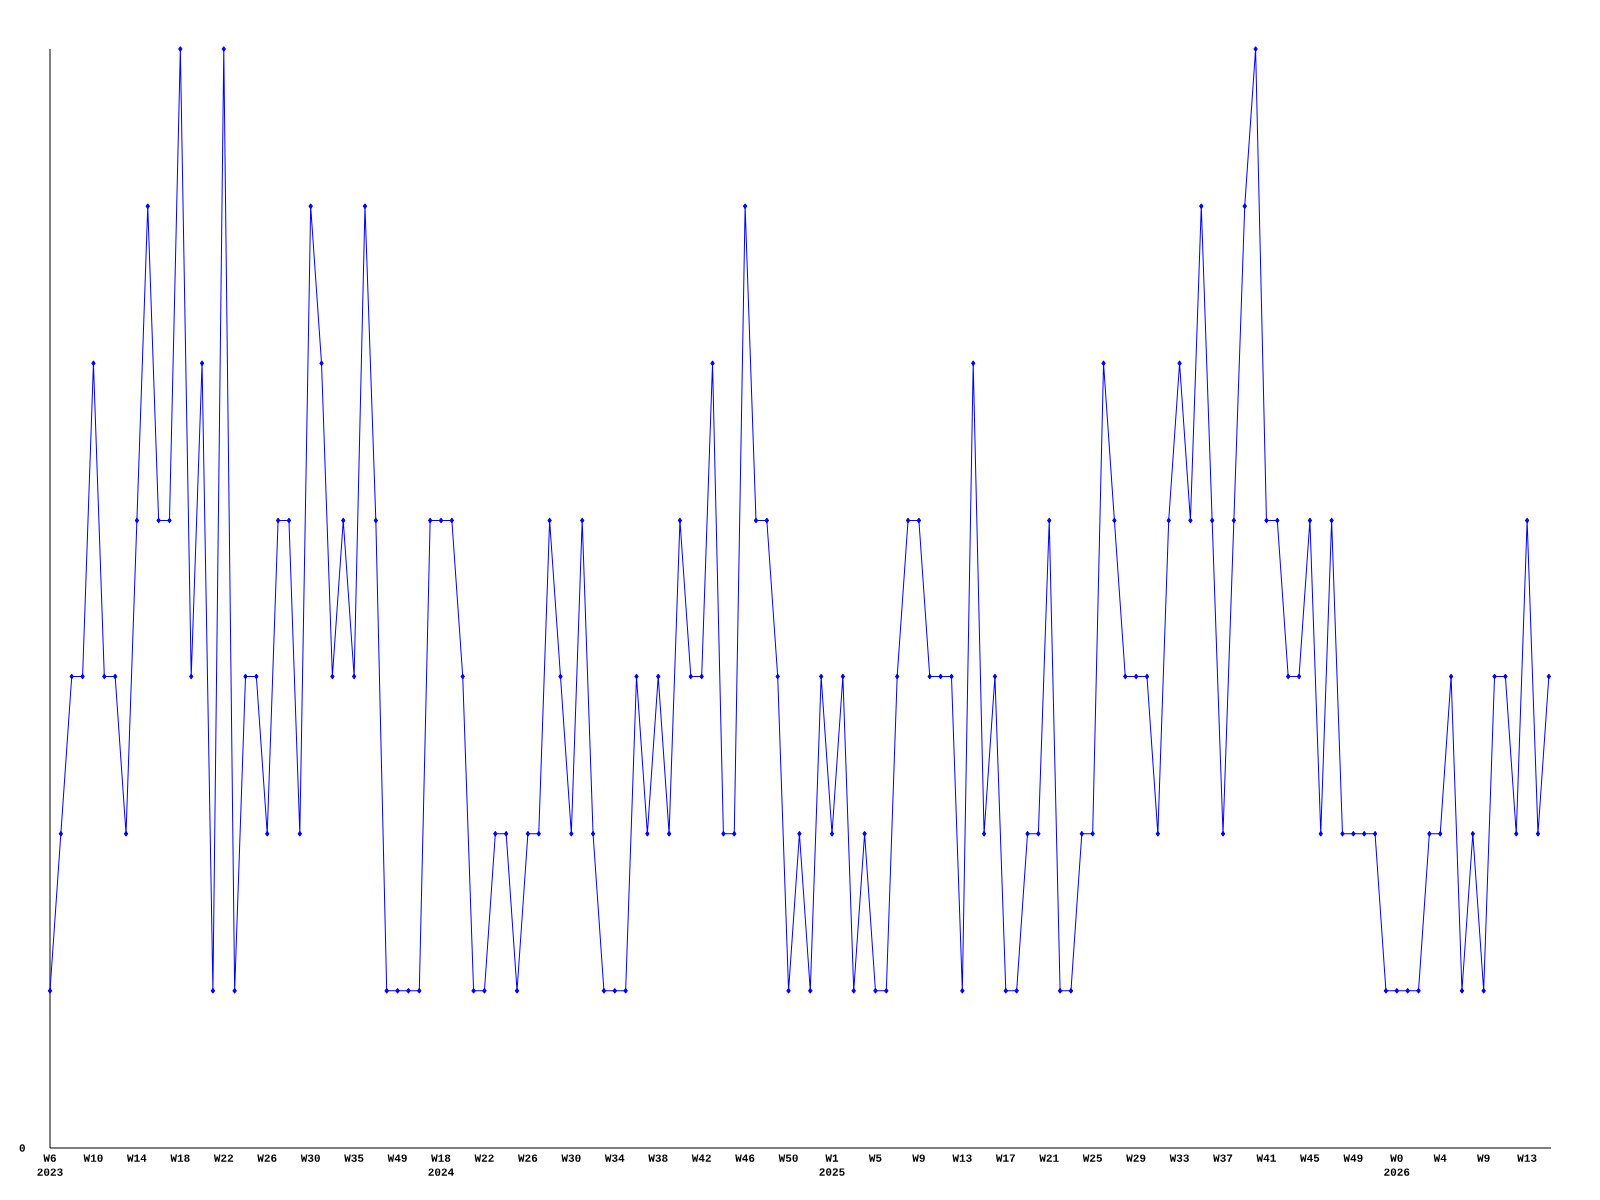  I want to click on x-tick-label: W0 2026, so click(1397, 1165).